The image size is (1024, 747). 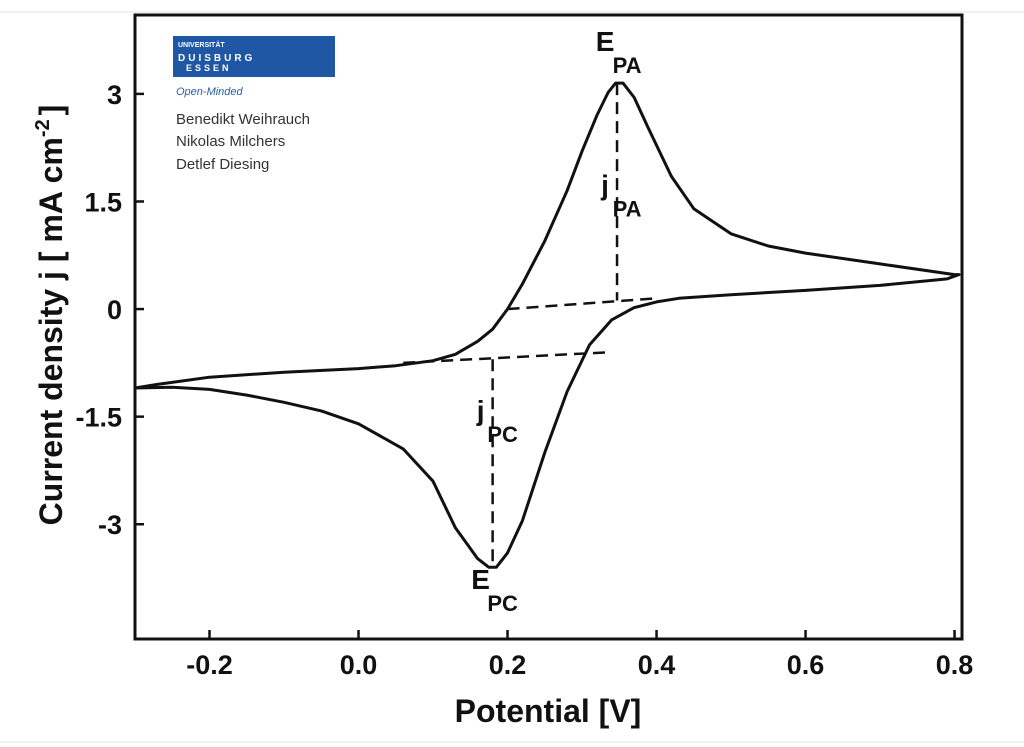 What do you see at coordinates (955, 665) in the screenshot?
I see `x-tick-label: 0.8` at bounding box center [955, 665].